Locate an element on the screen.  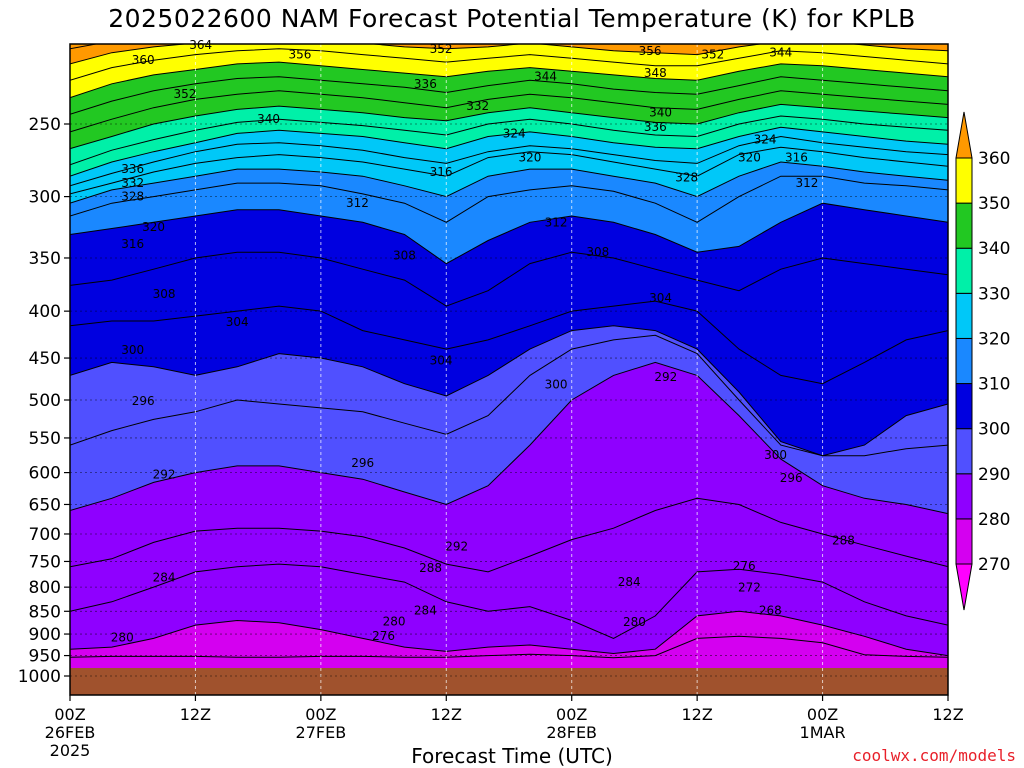
x-axis-title: Forecast Time (UTC) is located at coordinates (512, 756).